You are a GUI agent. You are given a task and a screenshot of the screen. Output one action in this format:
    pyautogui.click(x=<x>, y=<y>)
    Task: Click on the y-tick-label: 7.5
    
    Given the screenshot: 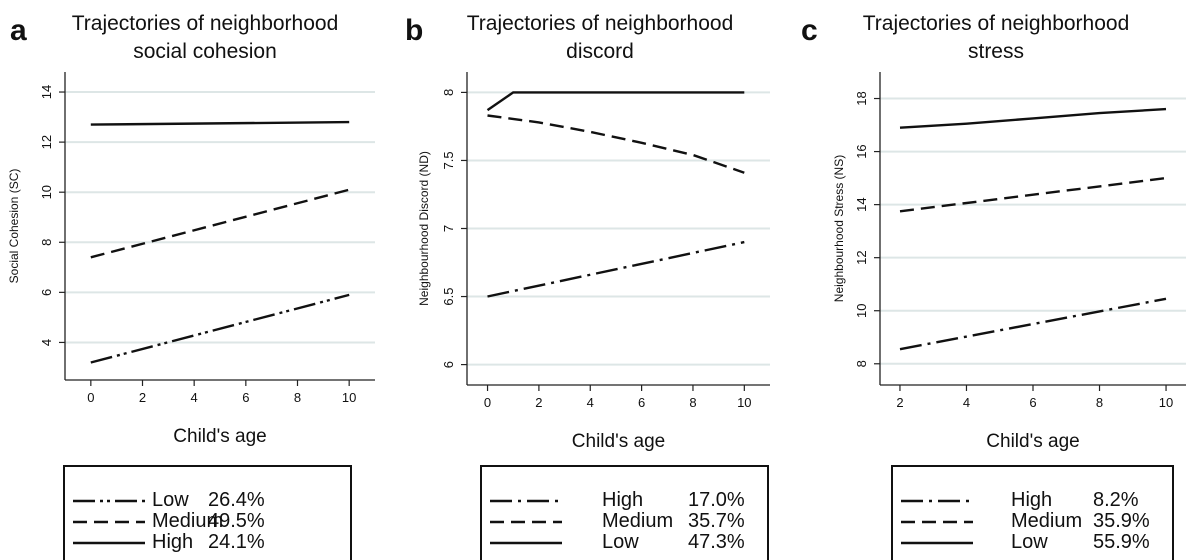 What is the action you would take?
    pyautogui.click(x=448, y=160)
    